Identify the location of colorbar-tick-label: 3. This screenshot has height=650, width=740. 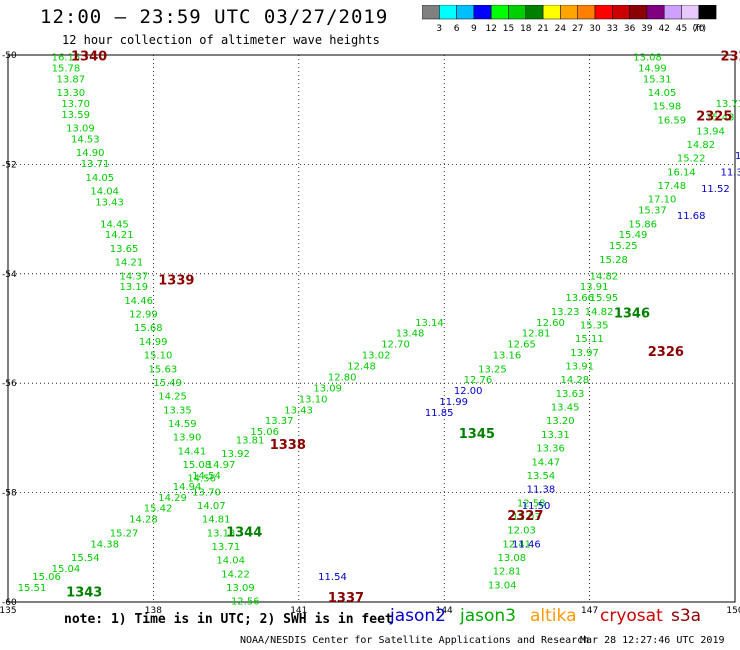
(439, 29).